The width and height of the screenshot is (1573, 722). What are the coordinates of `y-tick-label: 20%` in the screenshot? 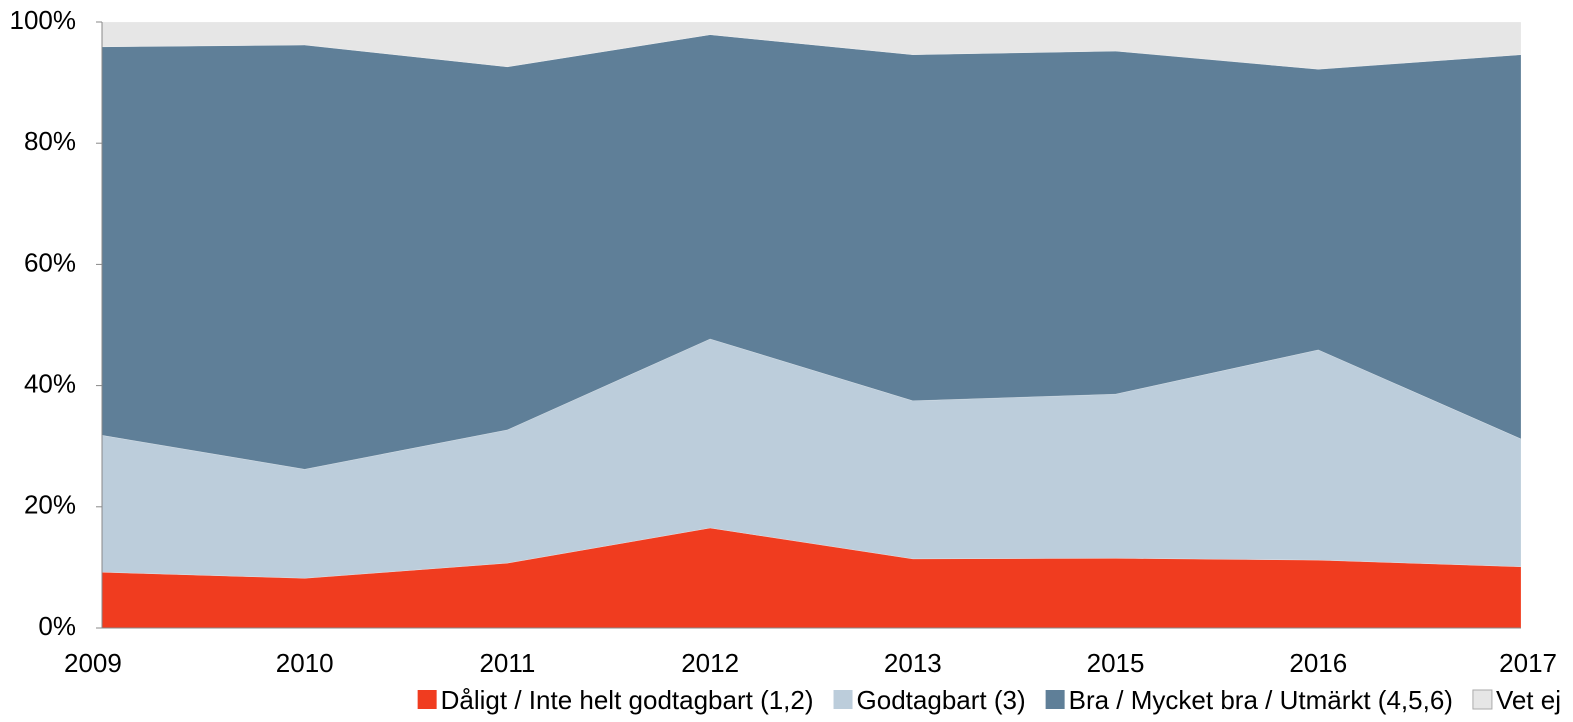 It's located at (50, 505).